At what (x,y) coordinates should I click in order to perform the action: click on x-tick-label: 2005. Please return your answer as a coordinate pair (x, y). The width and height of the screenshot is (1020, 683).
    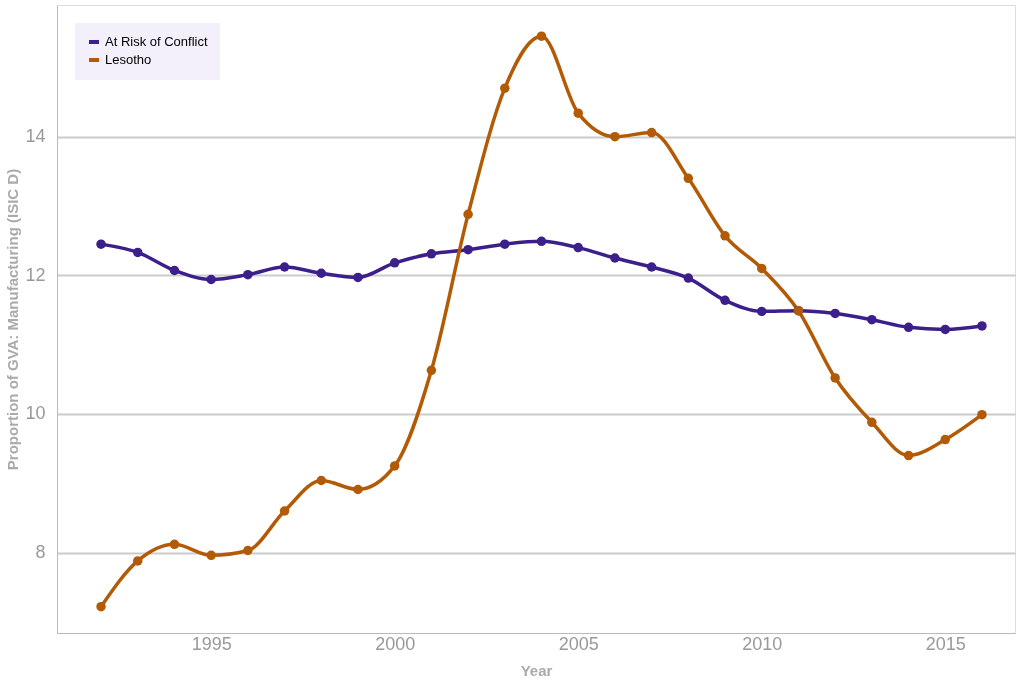
    Looking at the image, I should click on (578, 643).